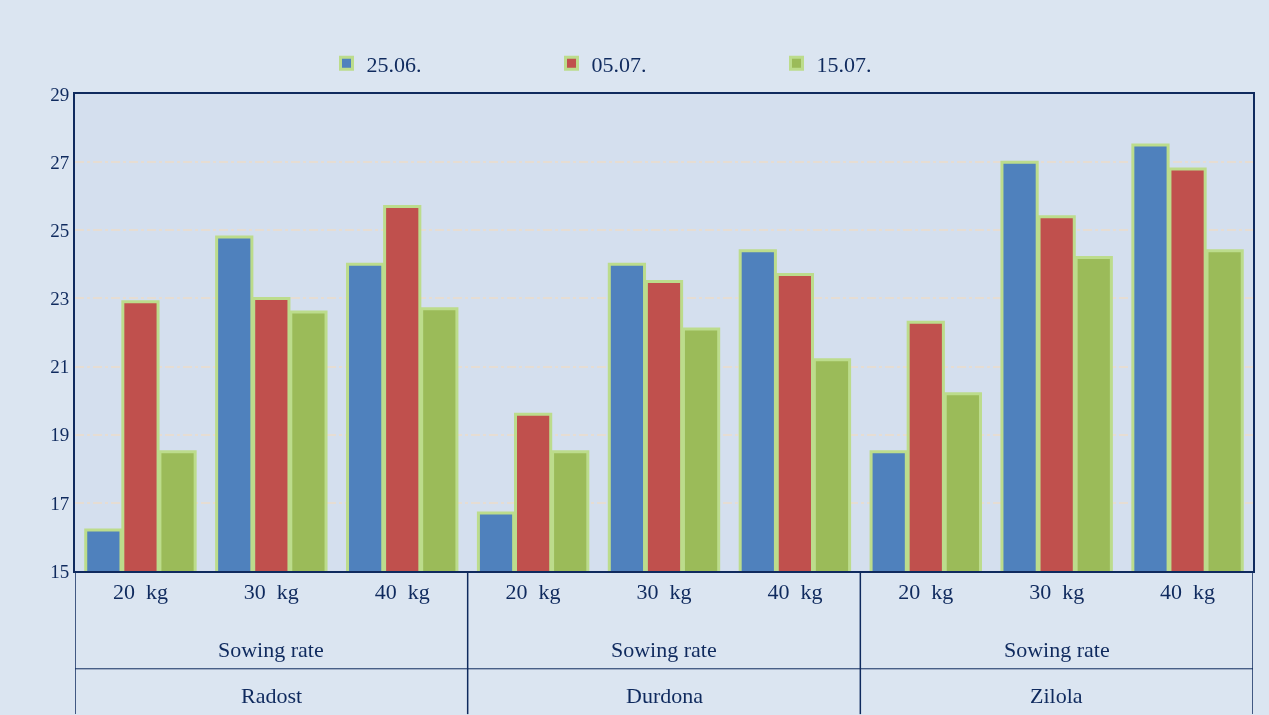  I want to click on text: Zilola, so click(1056, 695).